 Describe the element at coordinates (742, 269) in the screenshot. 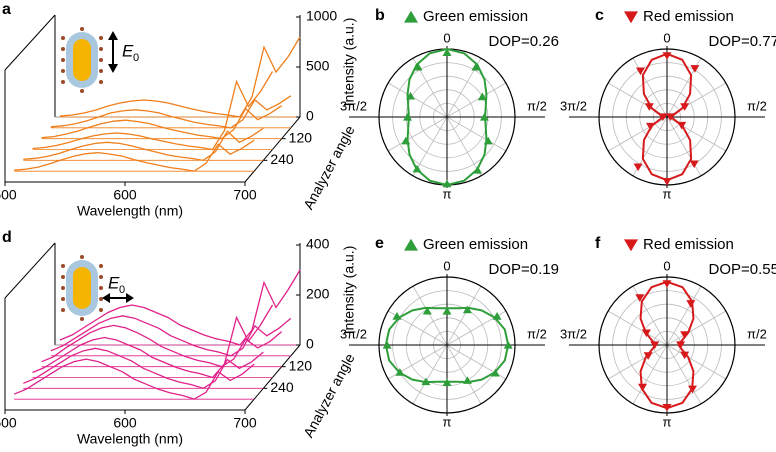

I see `annotation: DOP=0.55` at that location.